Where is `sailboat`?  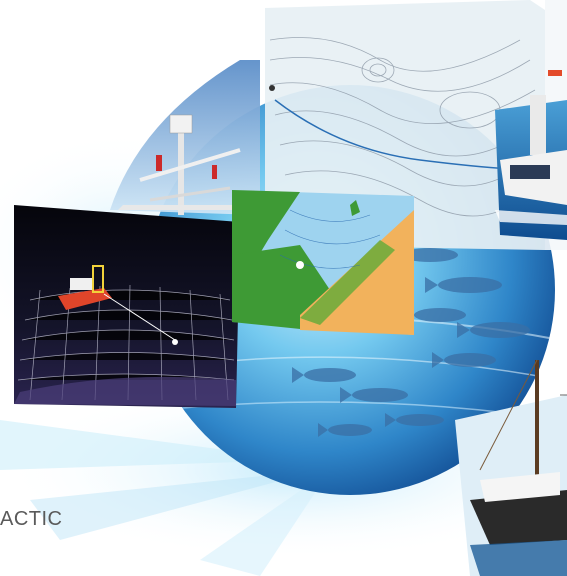
sailboat is located at coordinates (511, 467).